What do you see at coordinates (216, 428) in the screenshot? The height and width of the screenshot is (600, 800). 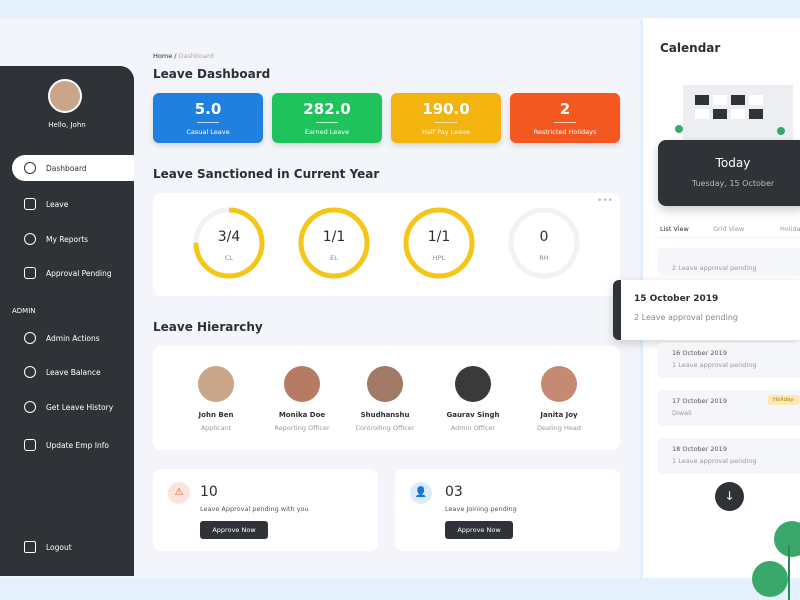 I see `person-role: Applicant` at bounding box center [216, 428].